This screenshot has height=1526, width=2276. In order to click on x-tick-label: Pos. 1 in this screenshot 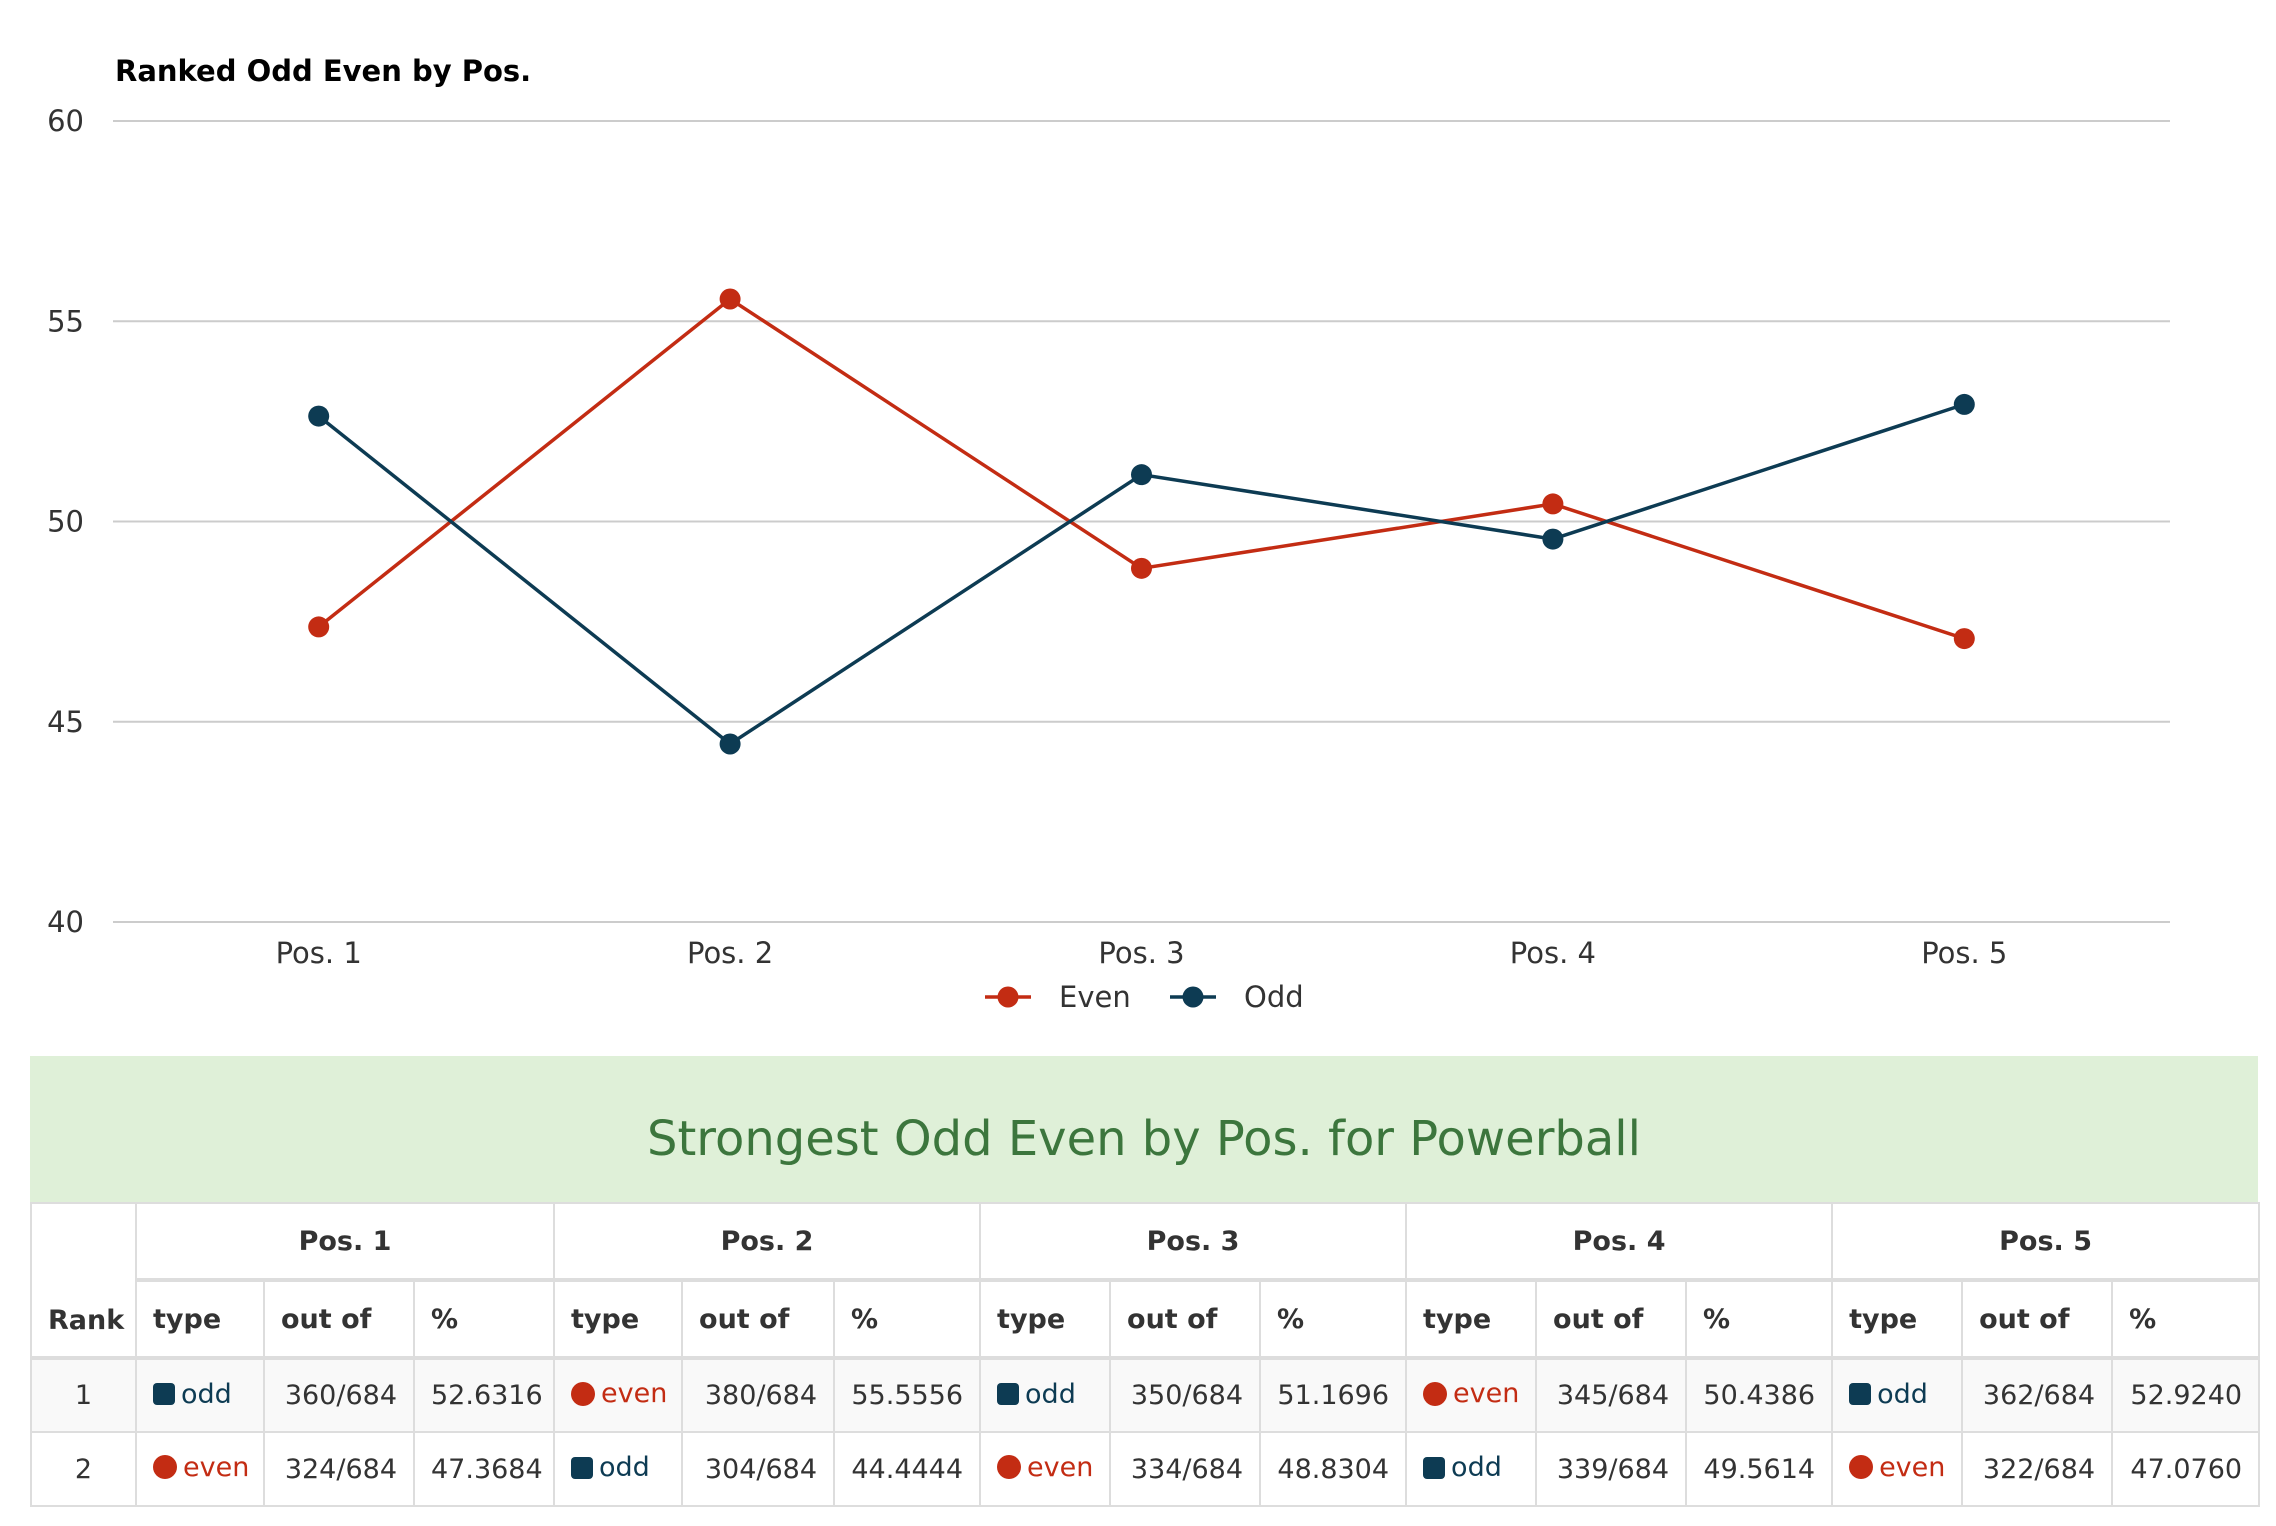, I will do `click(319, 953)`.